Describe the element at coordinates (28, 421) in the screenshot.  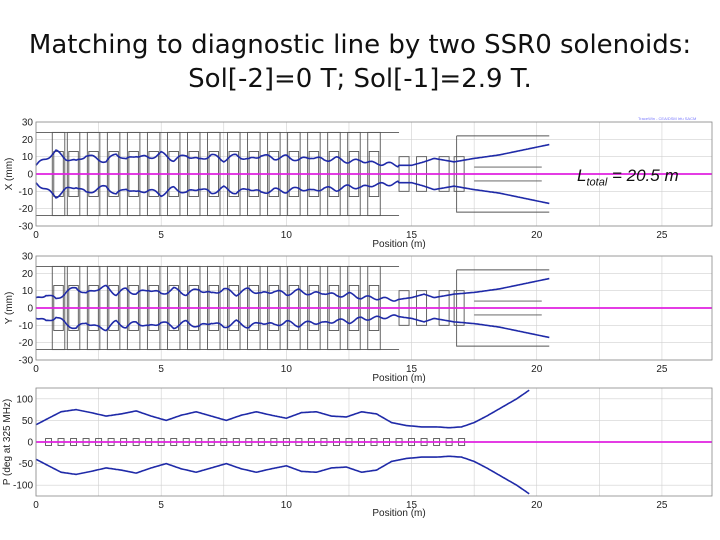
I see `y-tick-label: 50` at that location.